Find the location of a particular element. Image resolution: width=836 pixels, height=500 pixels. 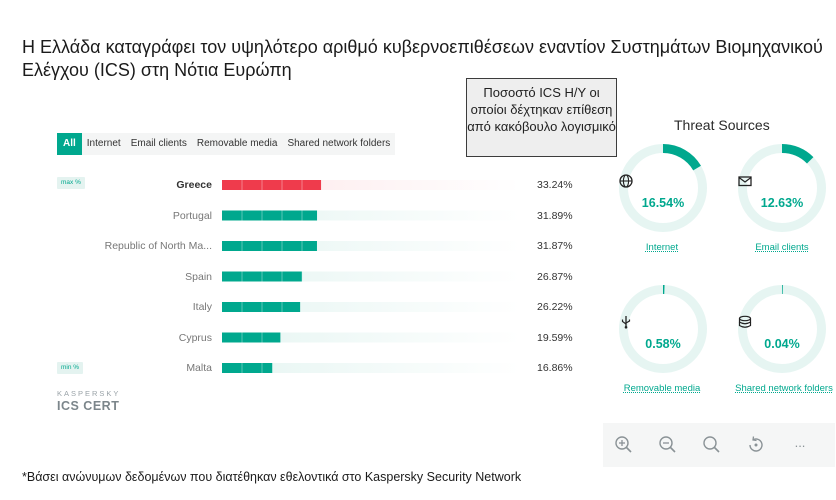

zoom-out-icon is located at coordinates (668, 445).